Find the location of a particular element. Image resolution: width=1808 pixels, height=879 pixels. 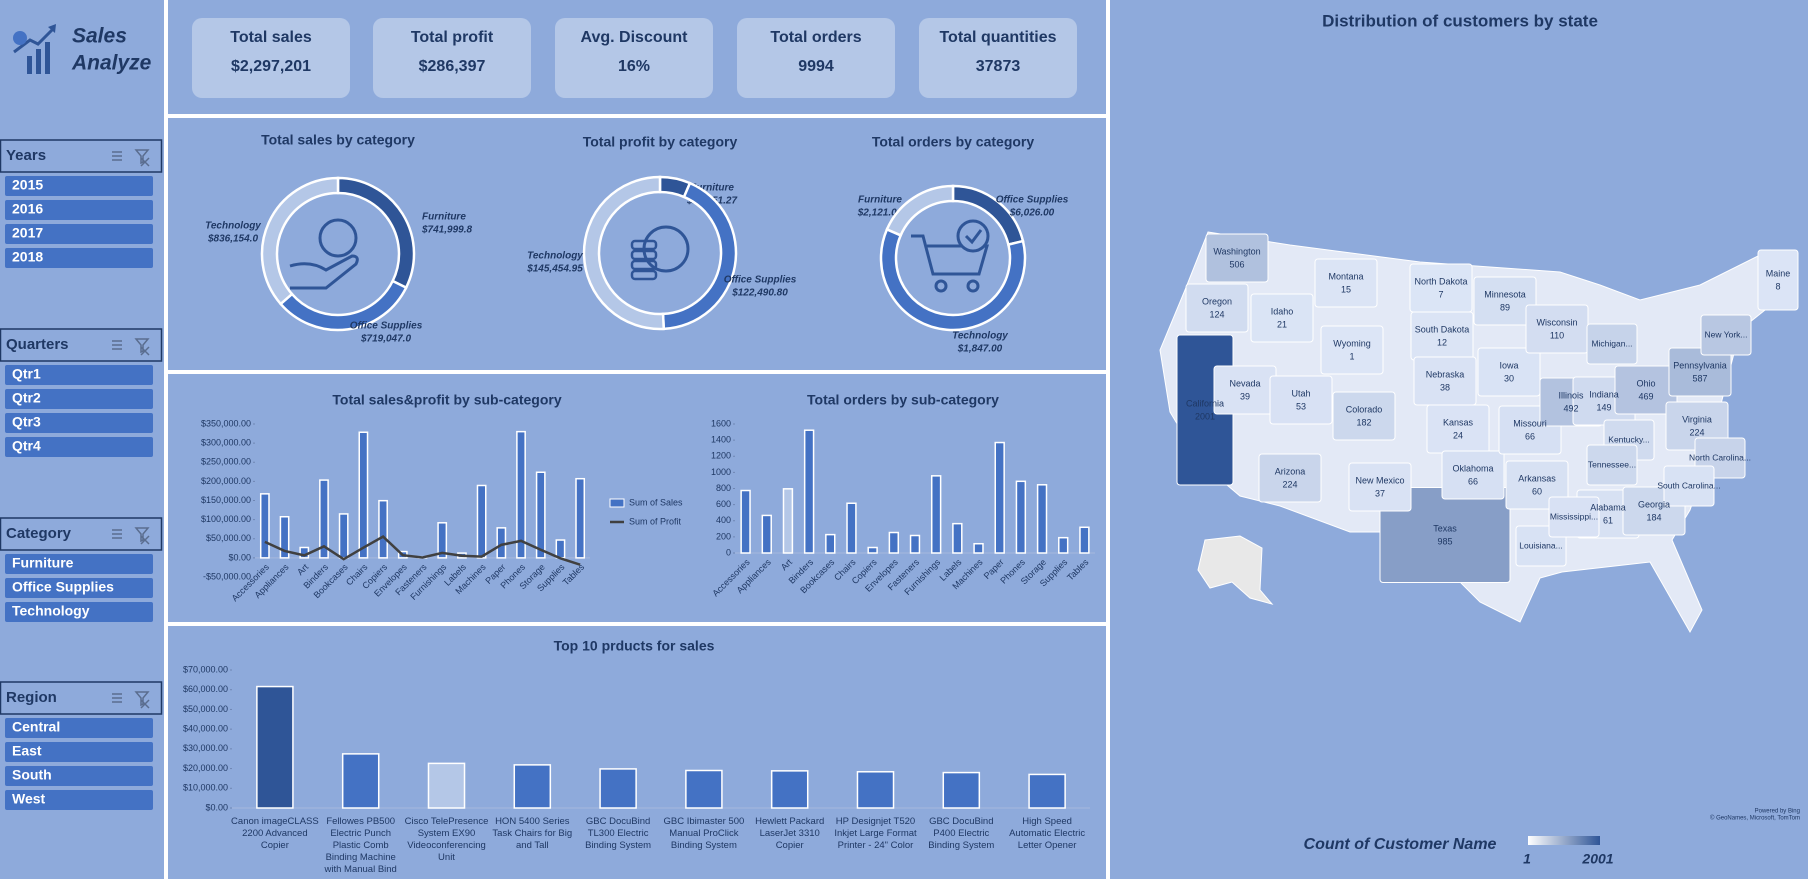

state-name: North Dakota is located at coordinates (1440, 281).